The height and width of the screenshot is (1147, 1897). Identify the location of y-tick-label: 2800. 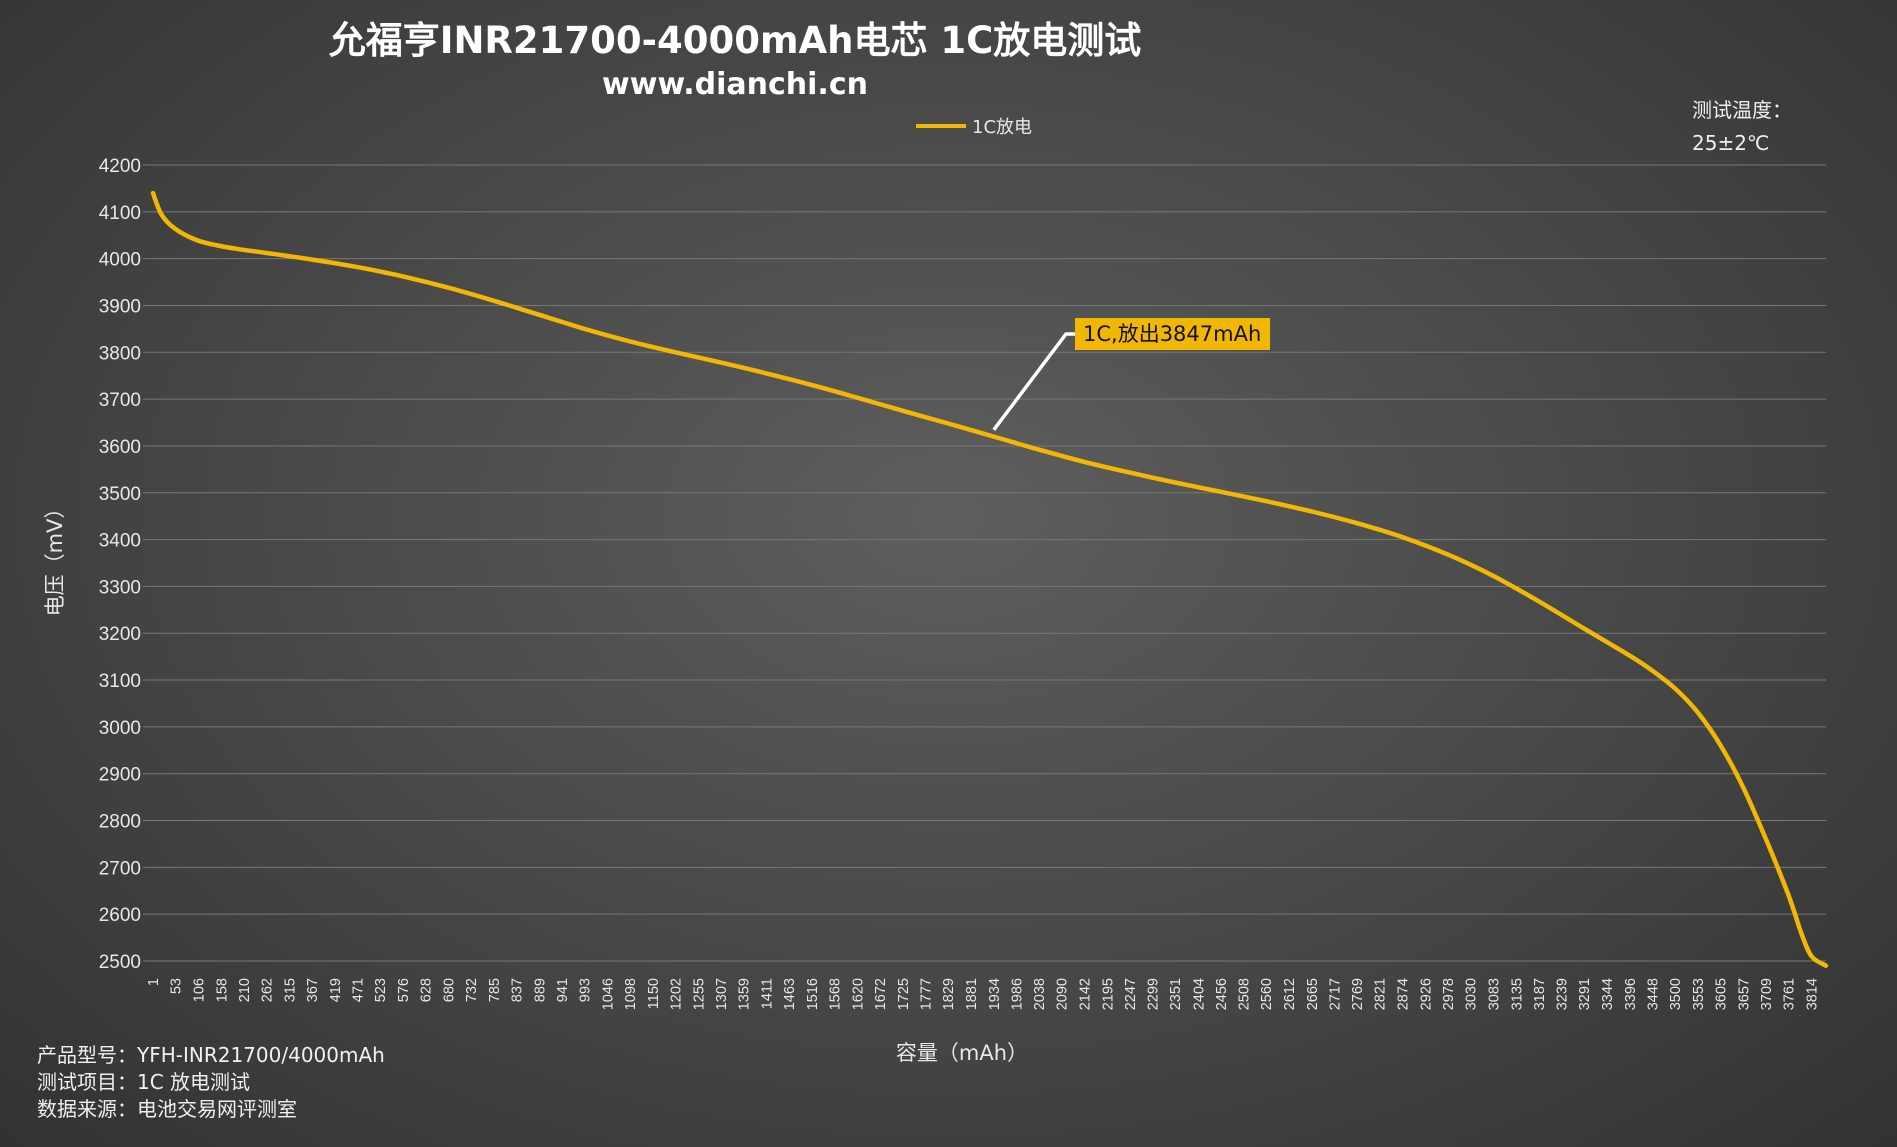
(120, 822).